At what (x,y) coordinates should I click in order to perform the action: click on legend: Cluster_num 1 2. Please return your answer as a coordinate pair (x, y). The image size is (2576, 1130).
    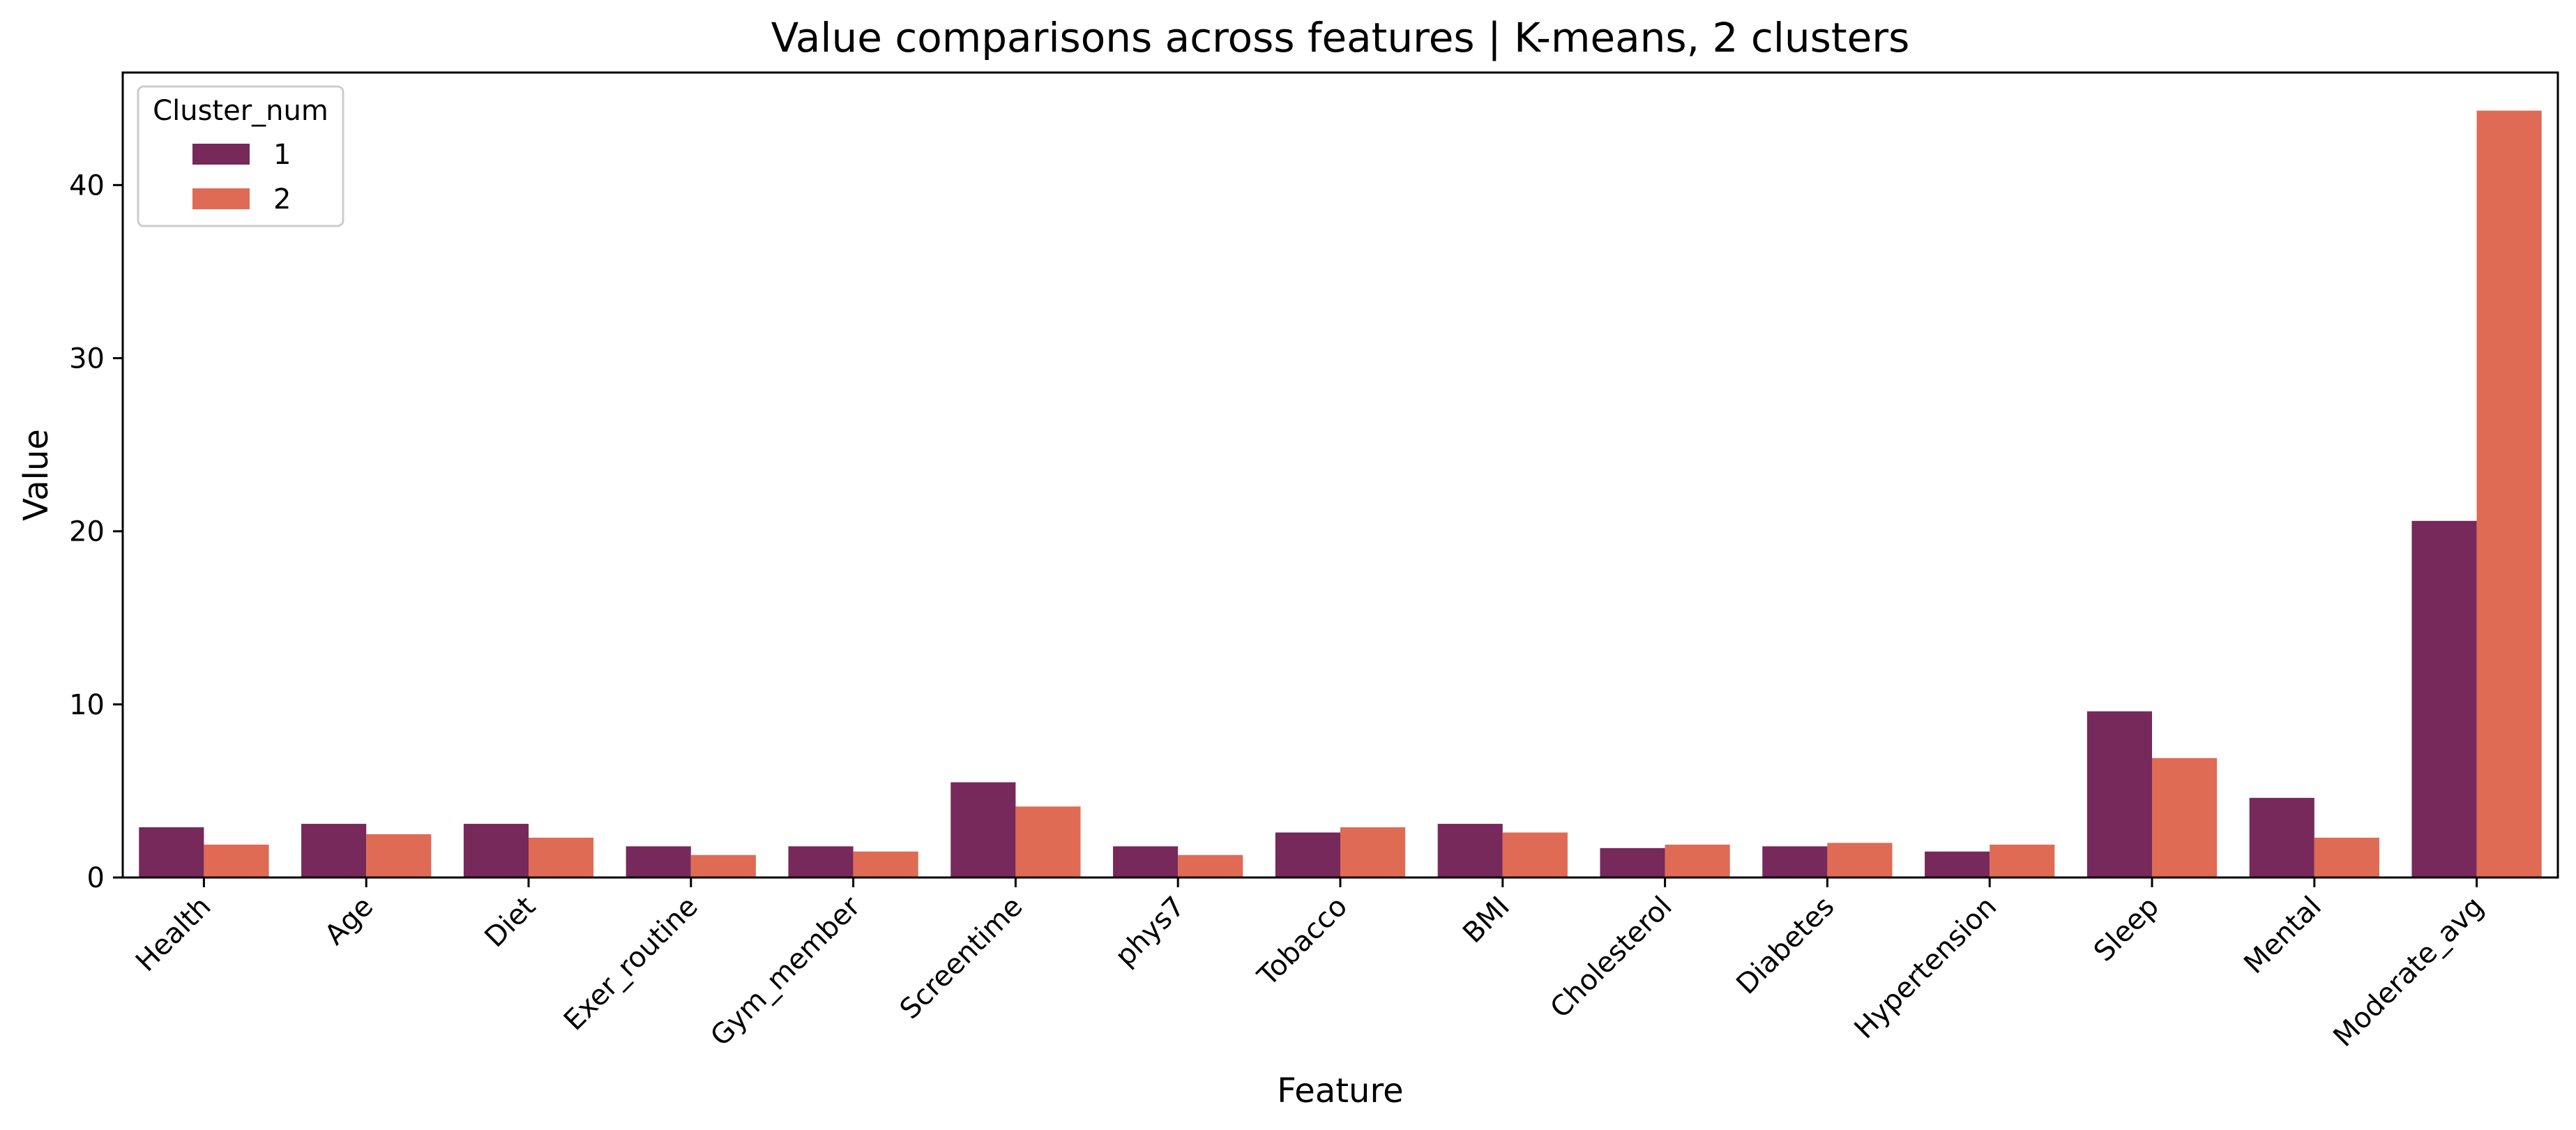
    Looking at the image, I should click on (240, 156).